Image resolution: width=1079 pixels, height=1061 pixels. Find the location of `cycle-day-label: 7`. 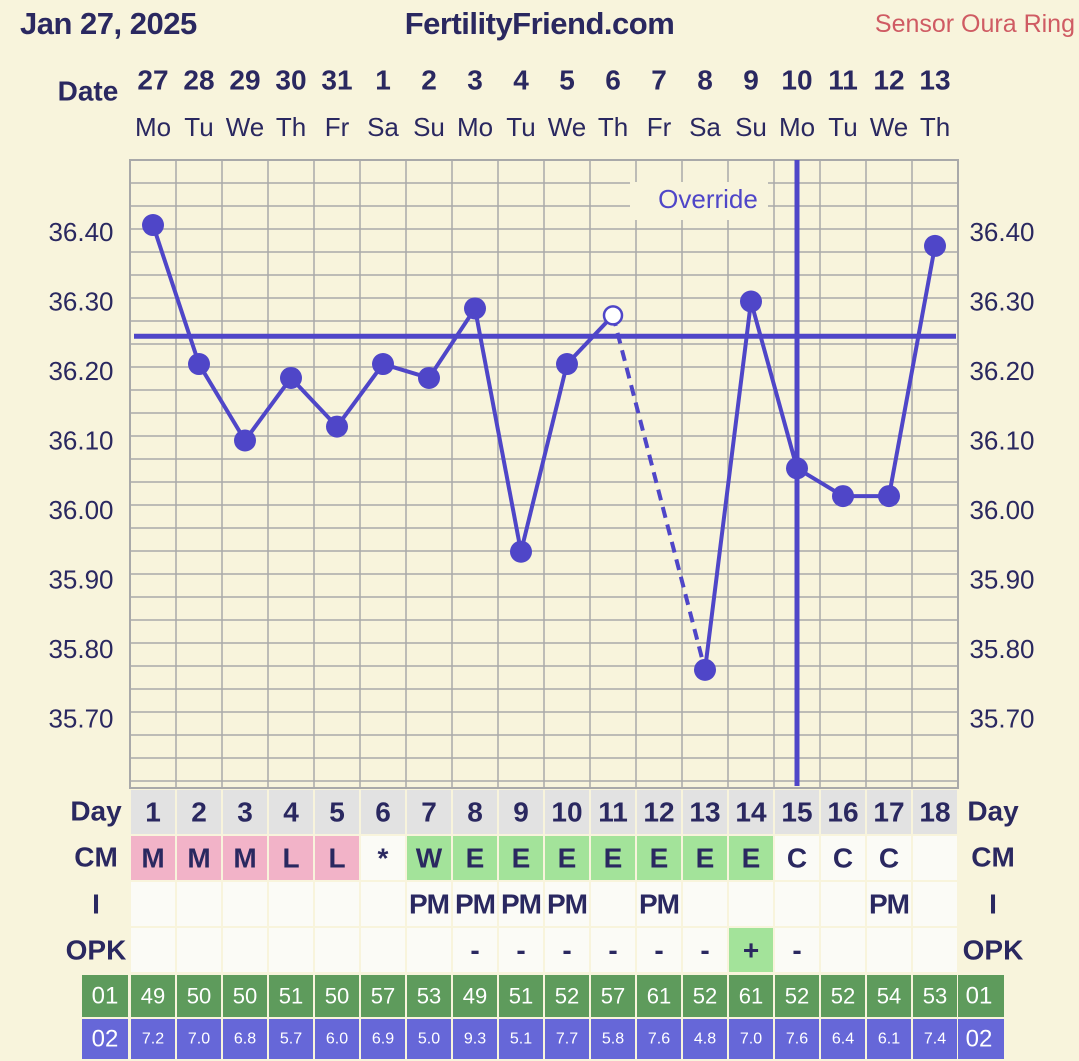

cycle-day-label: 7 is located at coordinates (429, 812).